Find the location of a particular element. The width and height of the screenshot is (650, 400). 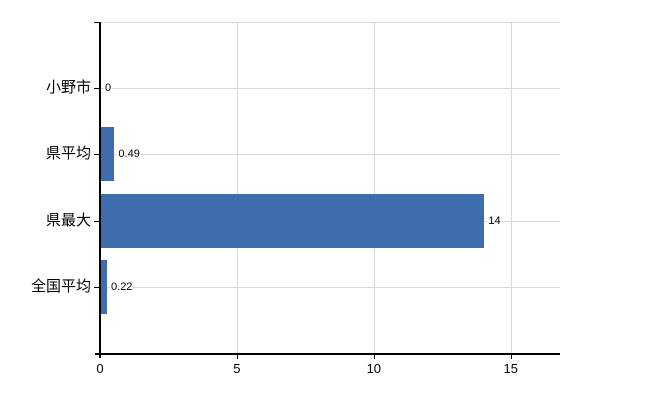

category-label: 小野市 is located at coordinates (68, 88).